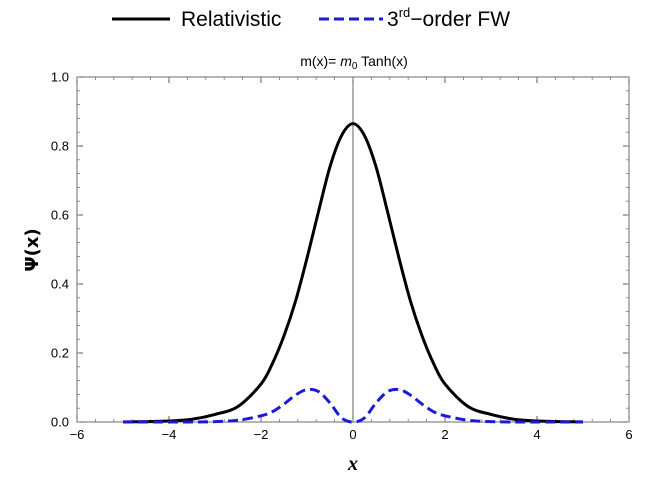 The height and width of the screenshot is (483, 657). I want to click on series-line-3rd-order-fw, so click(352, 405).